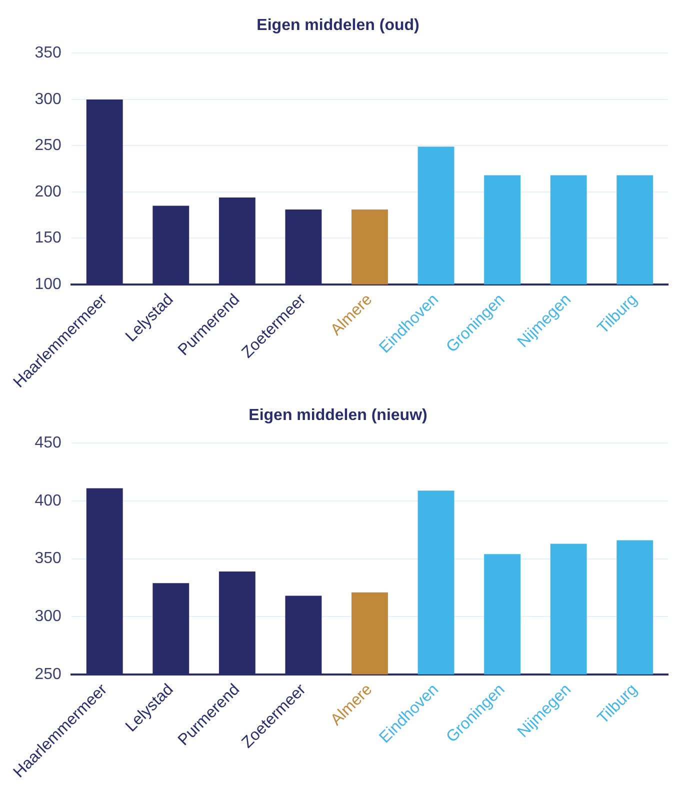 The width and height of the screenshot is (684, 802). Describe the element at coordinates (48, 284) in the screenshot. I see `y-tick-label: 100` at that location.